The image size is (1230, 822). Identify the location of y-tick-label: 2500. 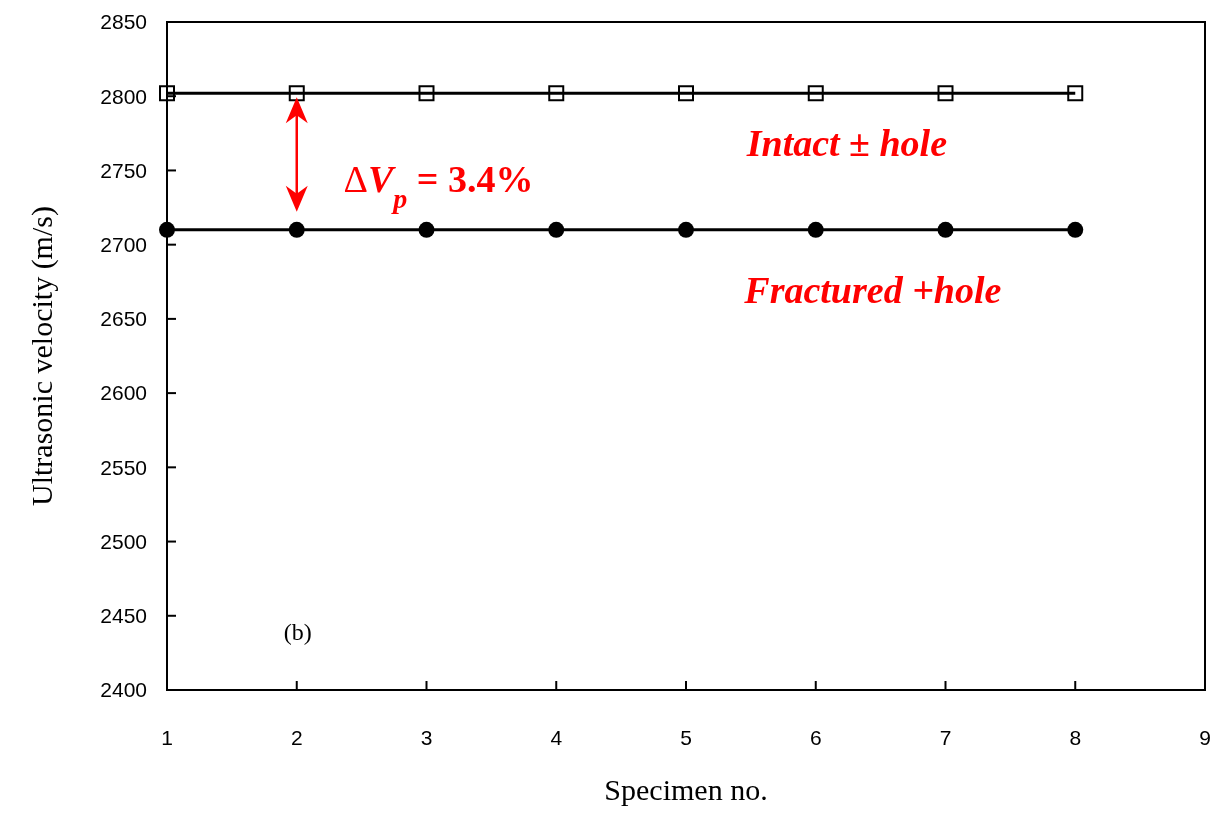
(123, 541).